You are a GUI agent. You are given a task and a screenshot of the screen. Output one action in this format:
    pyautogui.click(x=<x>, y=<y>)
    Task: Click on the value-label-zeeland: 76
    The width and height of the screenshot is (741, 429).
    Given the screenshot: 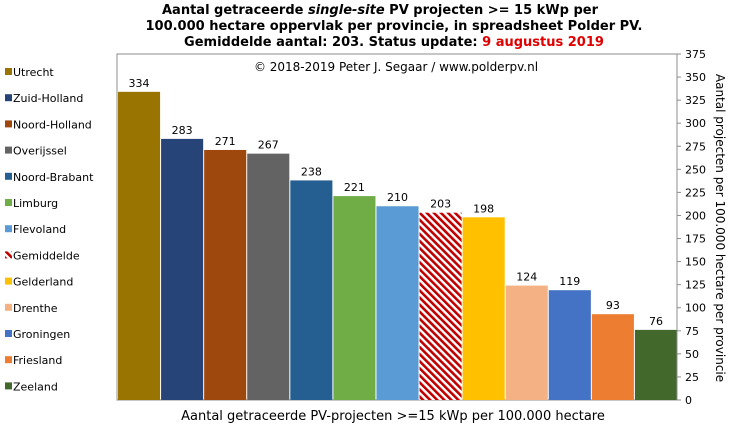 What is the action you would take?
    pyautogui.click(x=656, y=321)
    